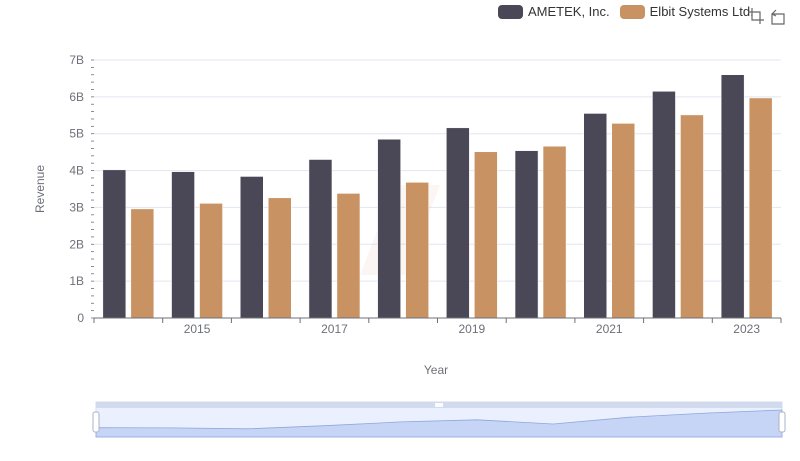 This screenshot has width=800, height=461. Describe the element at coordinates (439, 405) in the screenshot. I see `zoom-drag-handle` at that location.